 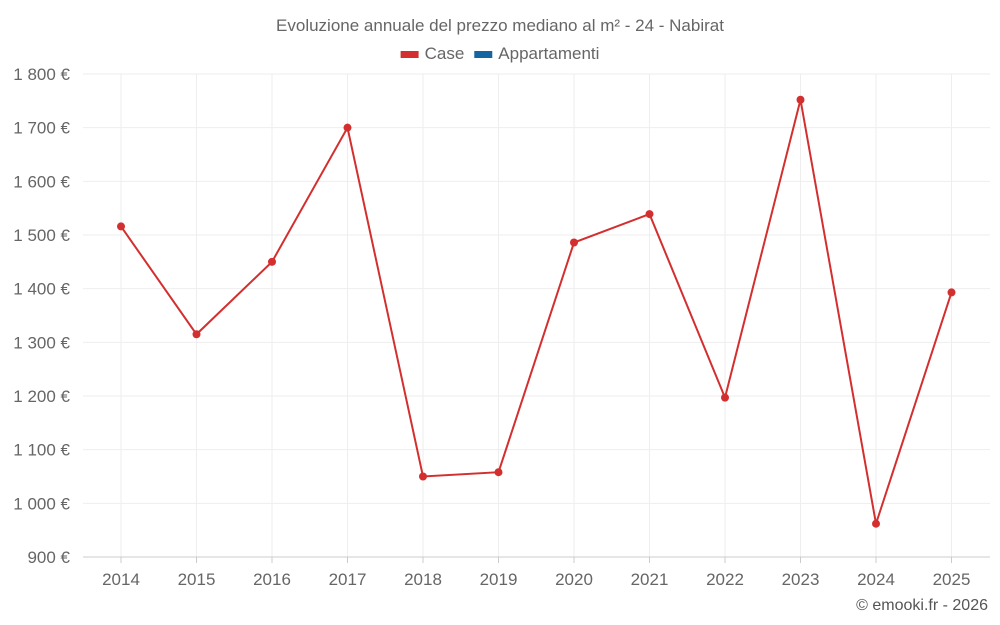 I want to click on footer-credit: © emooki.fr - 2026, so click(x=922, y=605).